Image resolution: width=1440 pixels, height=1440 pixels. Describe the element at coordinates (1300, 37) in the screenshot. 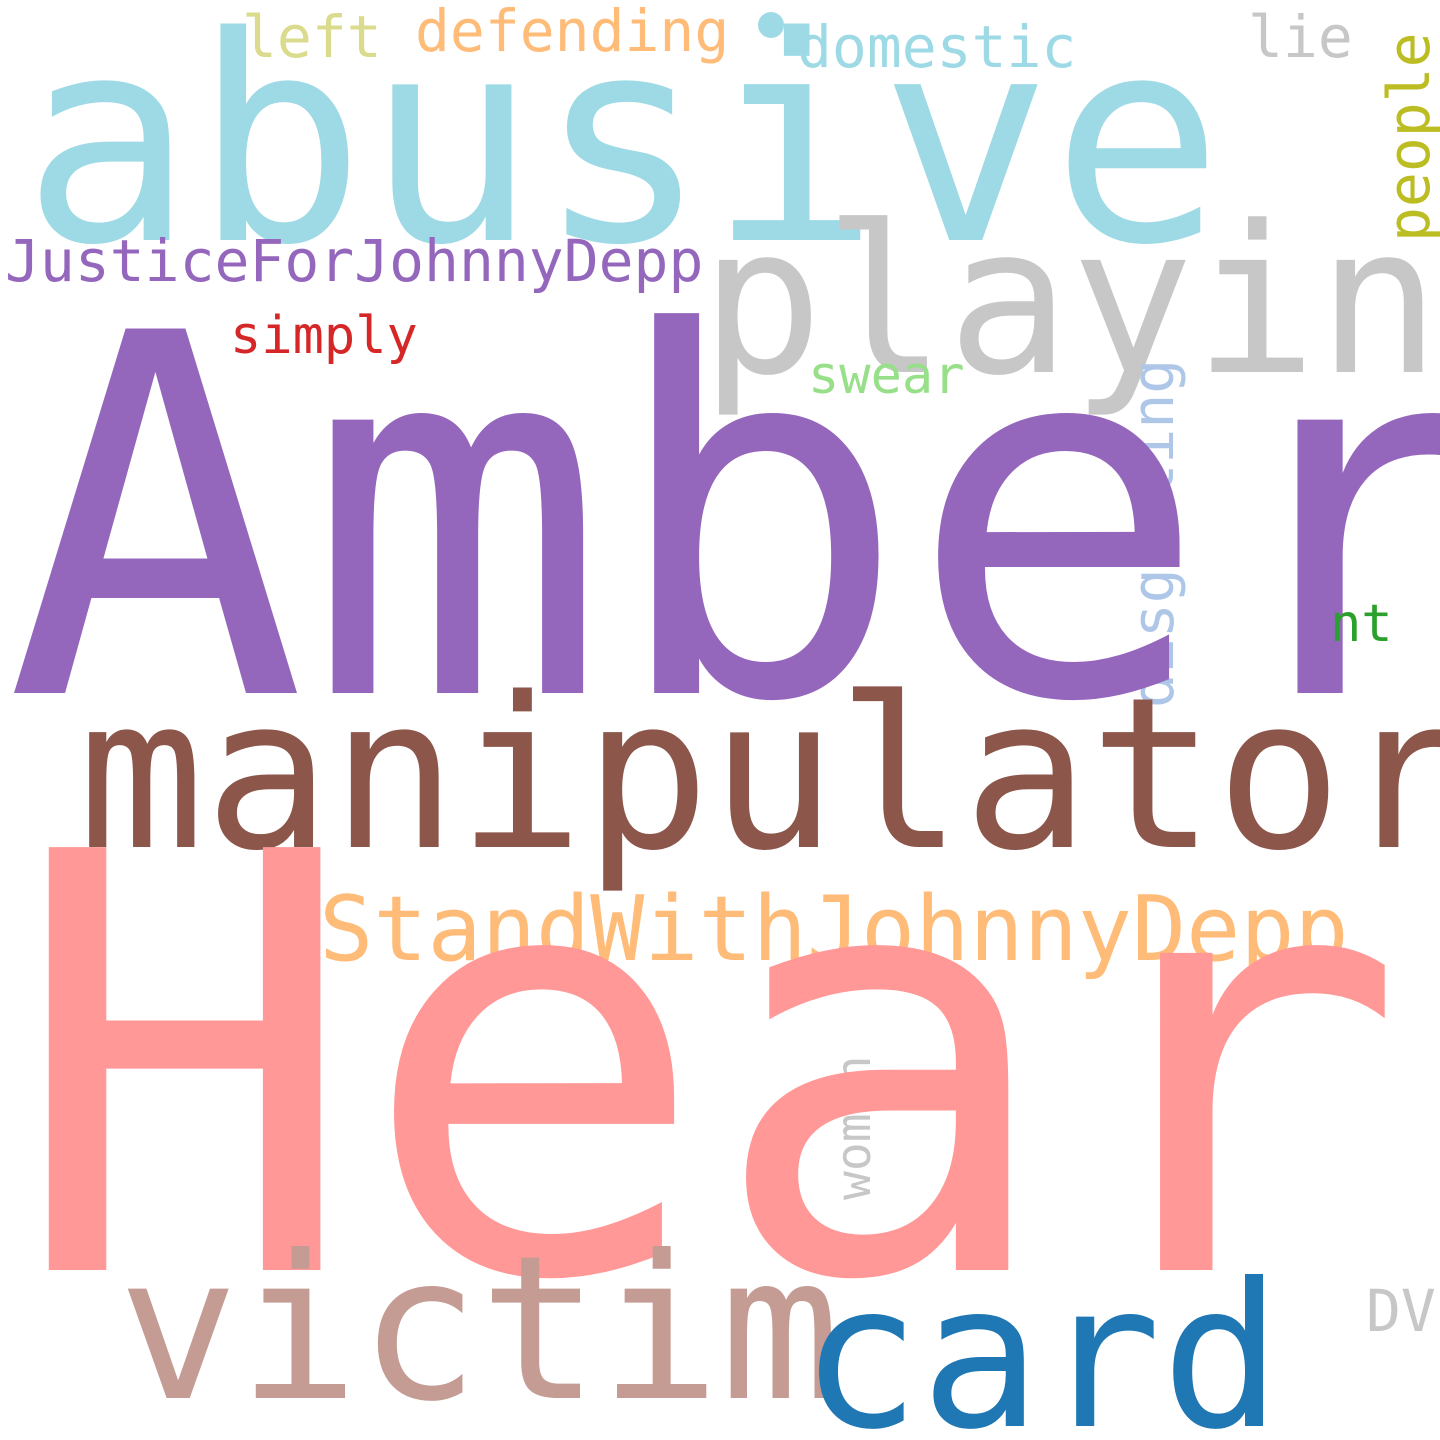

I see `word-lie: lie` at that location.